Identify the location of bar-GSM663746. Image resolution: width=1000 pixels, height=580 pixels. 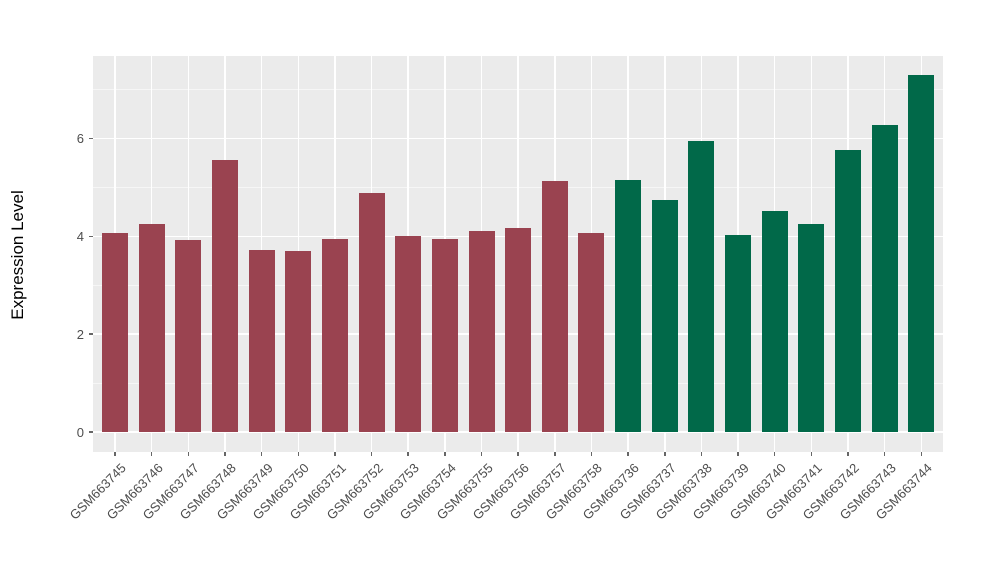
(151, 327).